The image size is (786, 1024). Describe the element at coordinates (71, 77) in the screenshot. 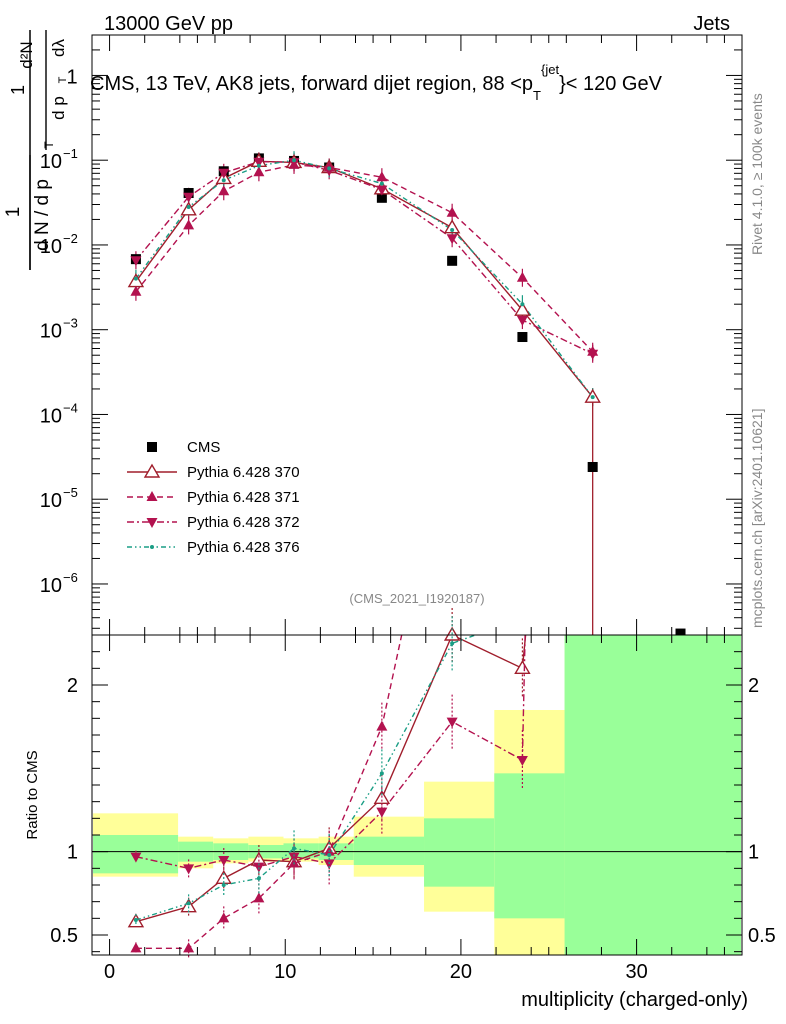

I see `main-ytick-label: 1` at that location.